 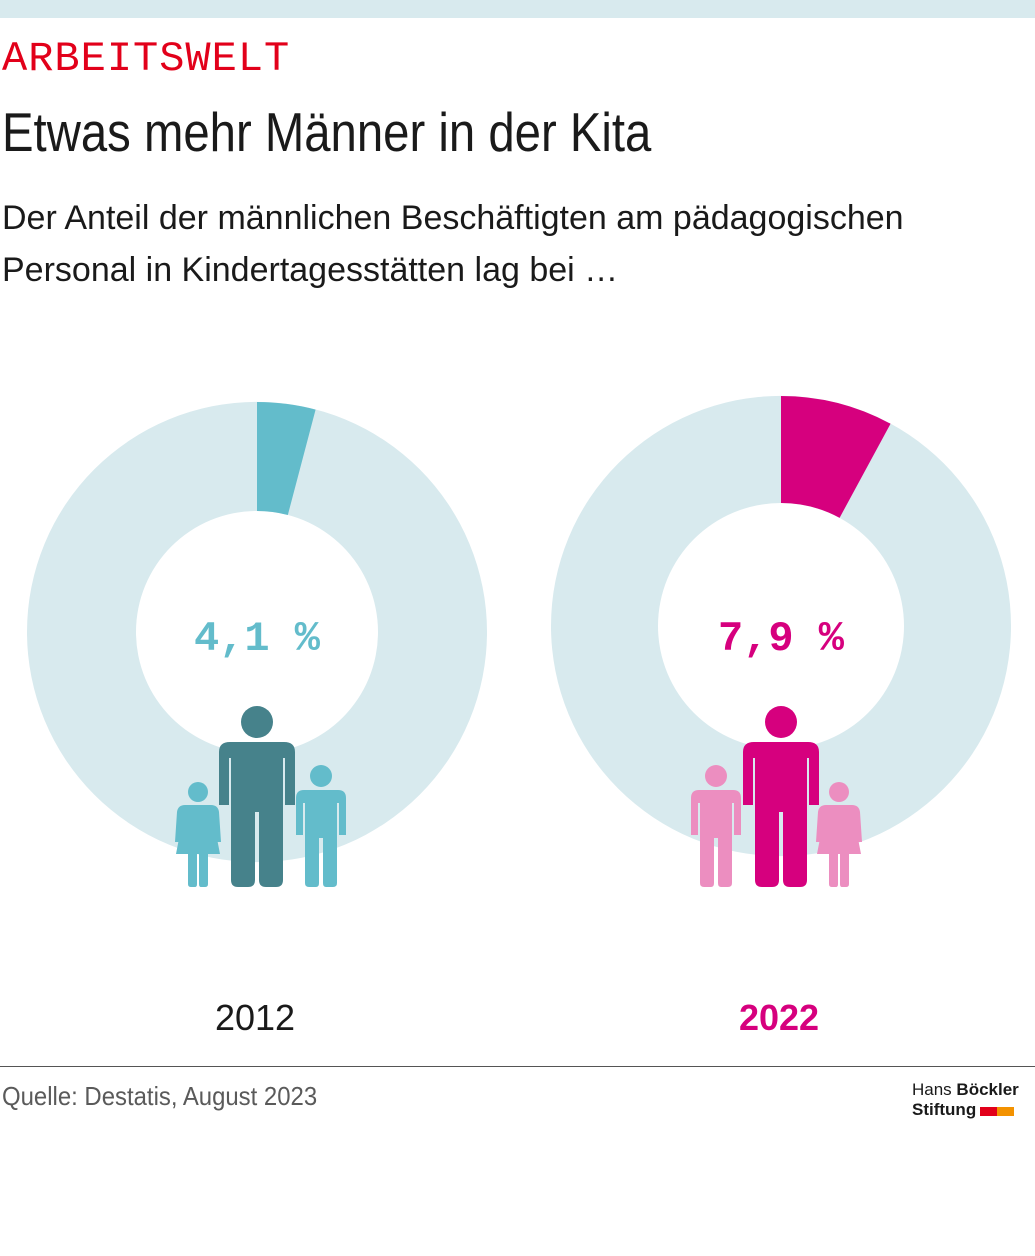 What do you see at coordinates (987, 1089) in the screenshot?
I see `logo-text-boeckler: Böckler` at bounding box center [987, 1089].